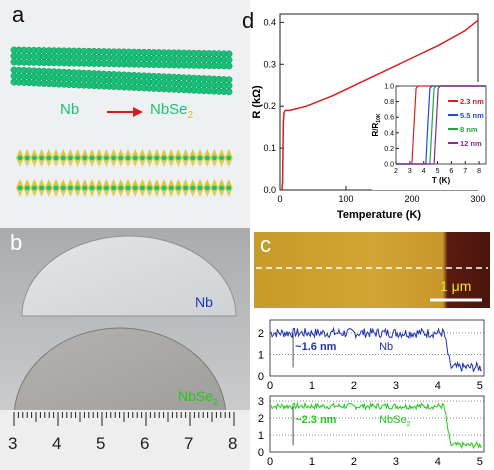 The height and width of the screenshot is (470, 494). I want to click on nbse2-label: NbSe2, so click(172, 111).